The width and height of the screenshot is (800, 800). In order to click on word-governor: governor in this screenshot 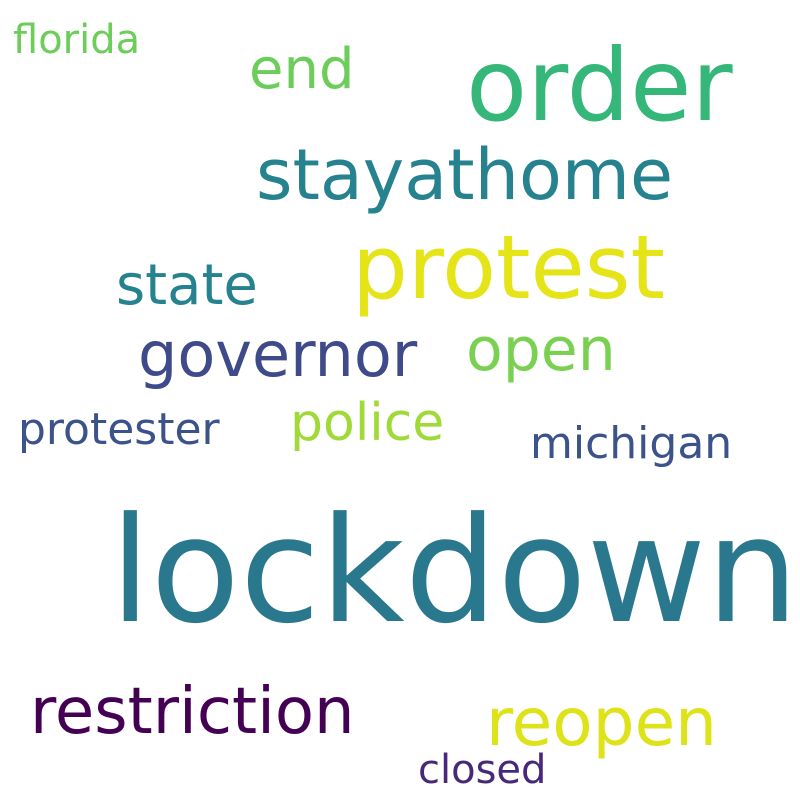, I will do `click(278, 354)`.